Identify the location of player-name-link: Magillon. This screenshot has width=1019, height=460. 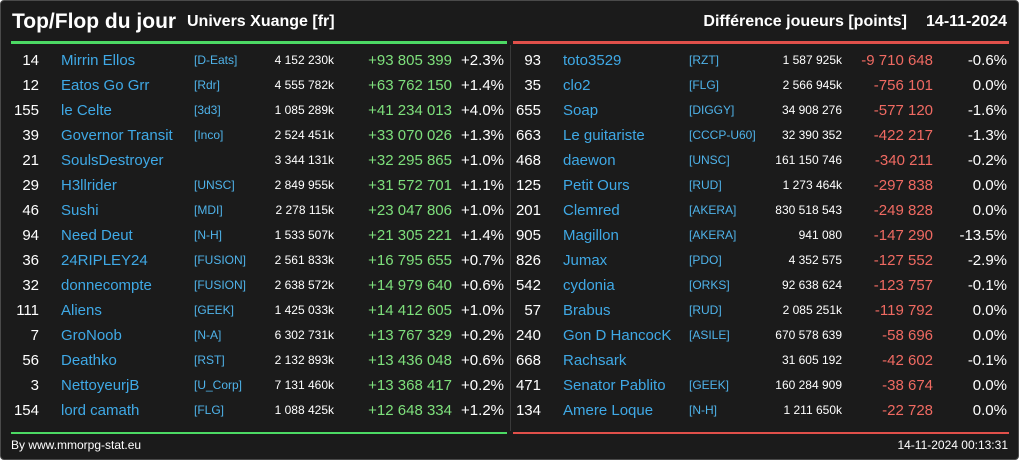
(591, 235).